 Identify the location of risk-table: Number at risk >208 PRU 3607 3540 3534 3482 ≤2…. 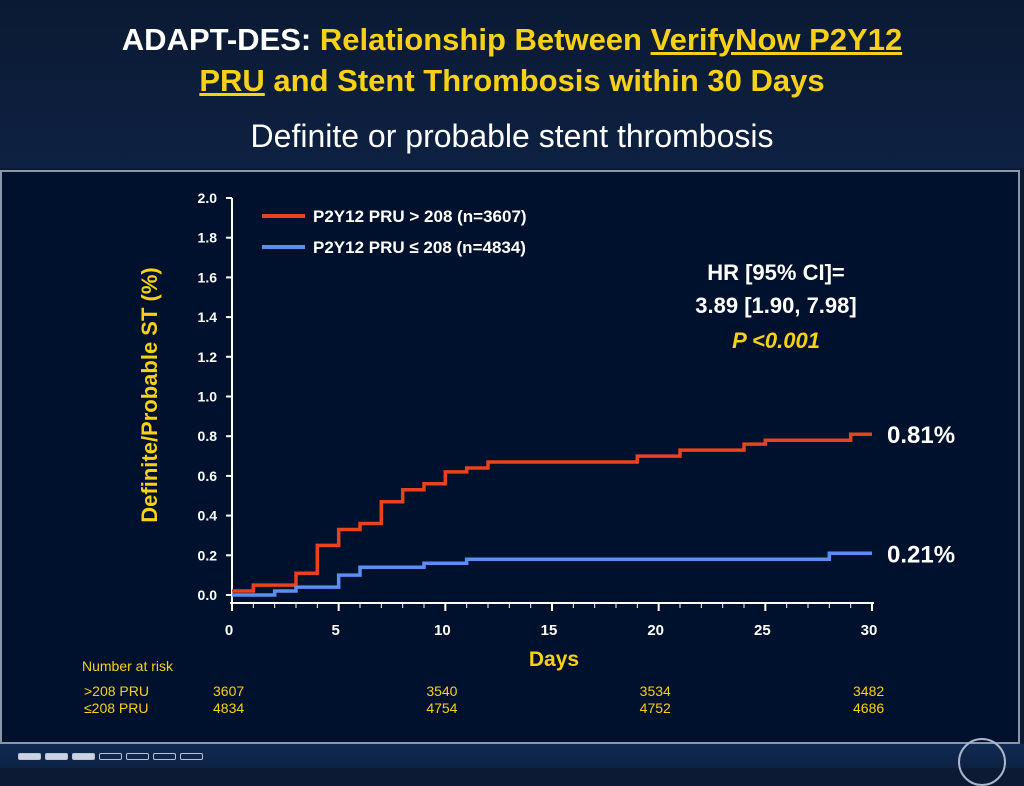
(483, 687).